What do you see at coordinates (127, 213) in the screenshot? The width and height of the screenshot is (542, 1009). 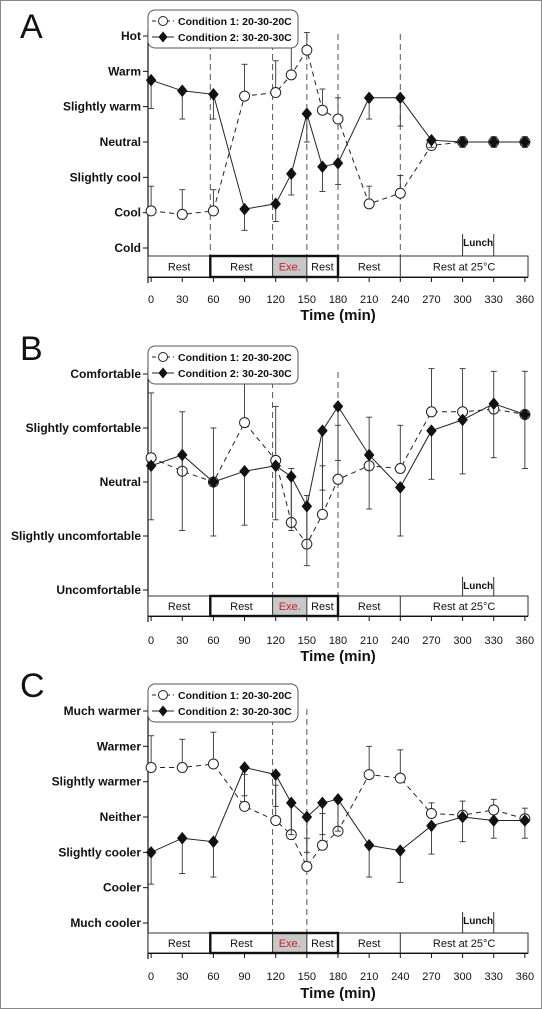 I see `y-tick-label: Cool` at bounding box center [127, 213].